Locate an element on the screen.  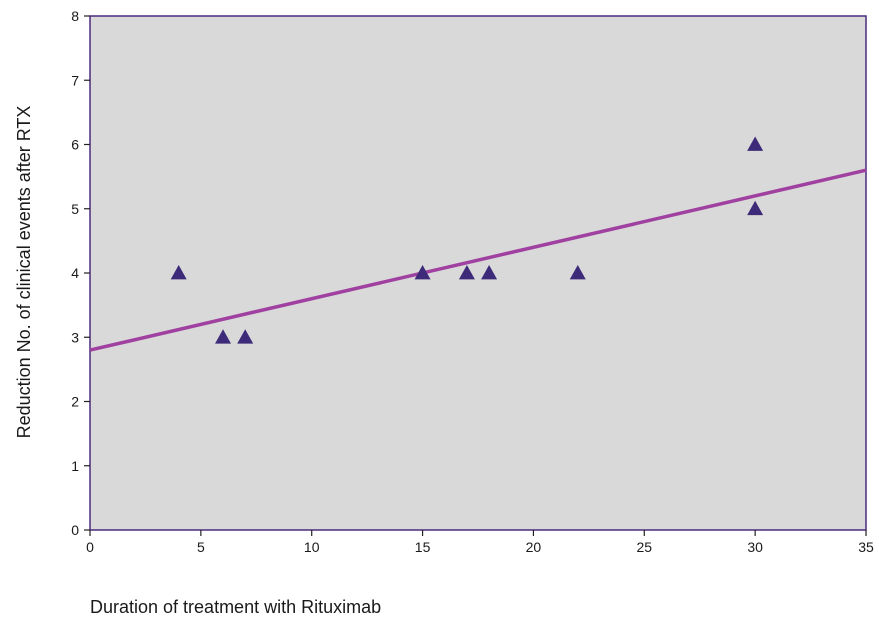
x-tick-label: 5 is located at coordinates (201, 547).